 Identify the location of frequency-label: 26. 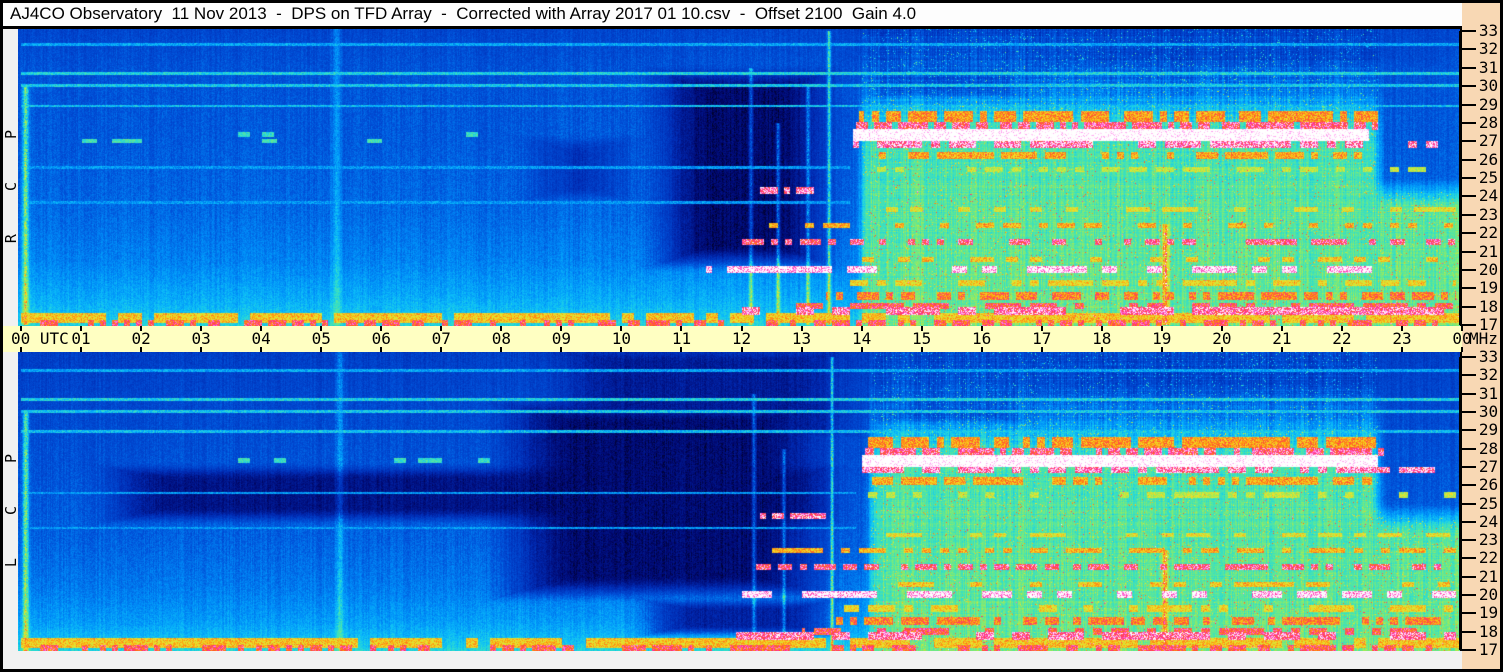
(1488, 485).